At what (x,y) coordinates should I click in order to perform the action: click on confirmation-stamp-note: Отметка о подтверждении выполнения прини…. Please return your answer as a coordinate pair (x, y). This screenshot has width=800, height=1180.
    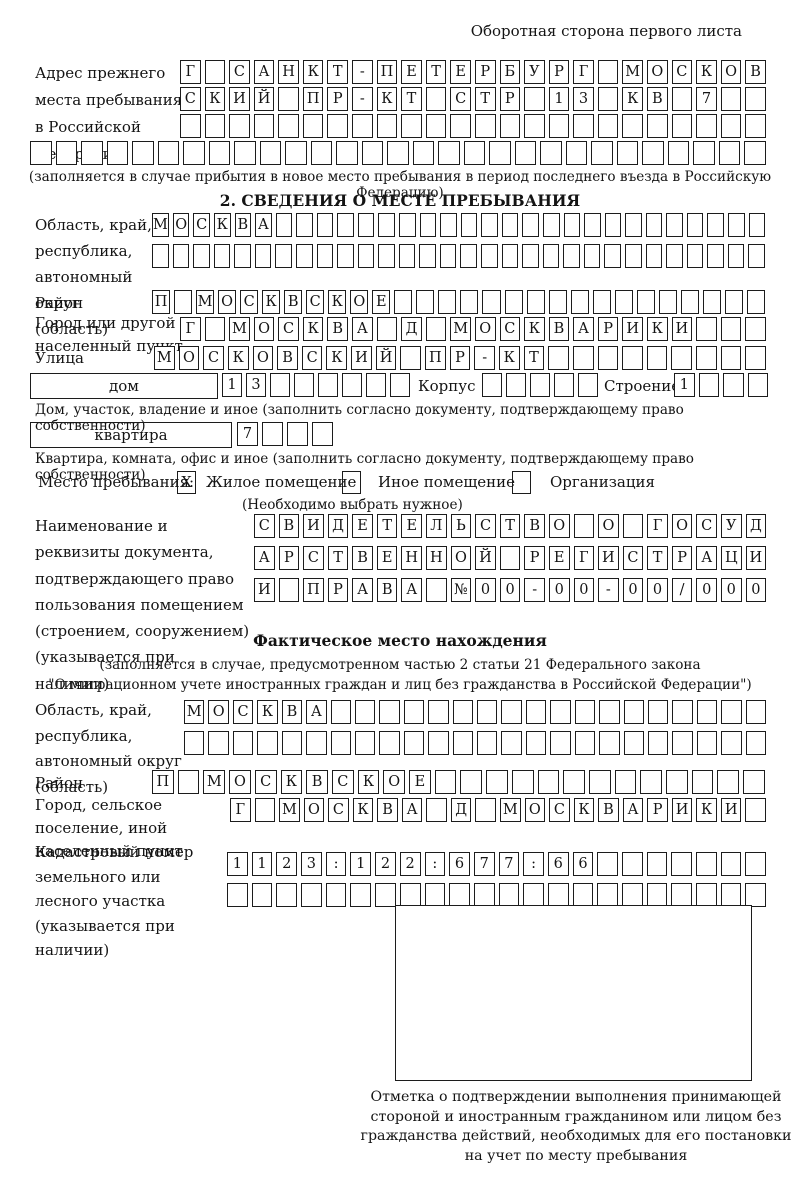
    Looking at the image, I should click on (576, 1126).